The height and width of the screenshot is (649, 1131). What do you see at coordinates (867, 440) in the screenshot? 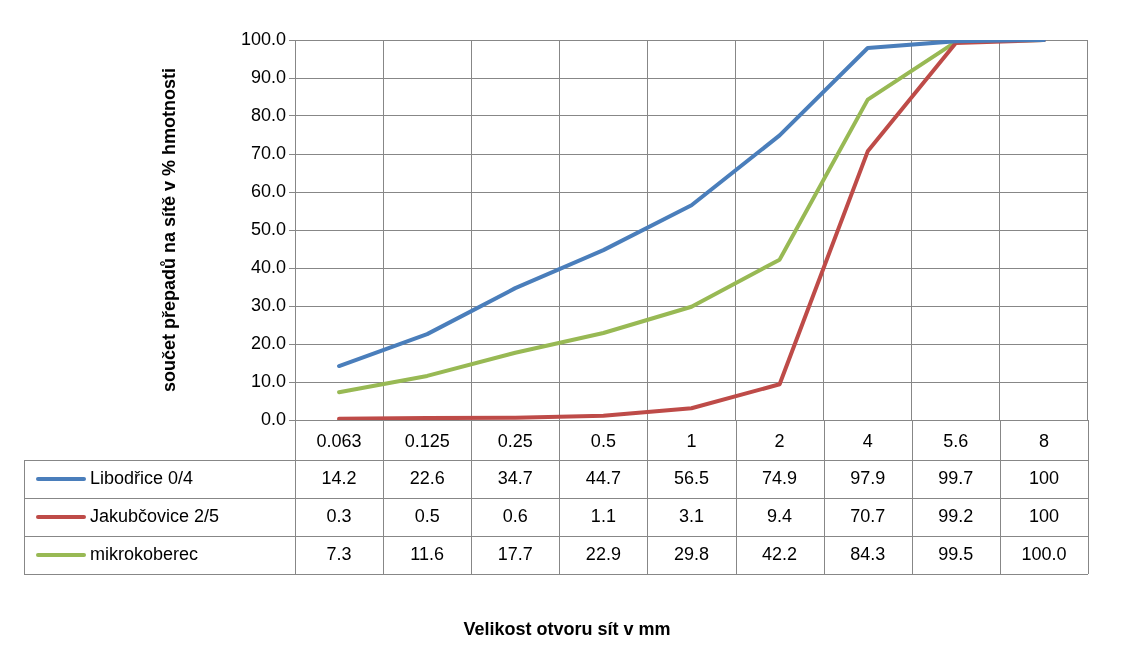
I see `x-tick-label: 4` at bounding box center [867, 440].